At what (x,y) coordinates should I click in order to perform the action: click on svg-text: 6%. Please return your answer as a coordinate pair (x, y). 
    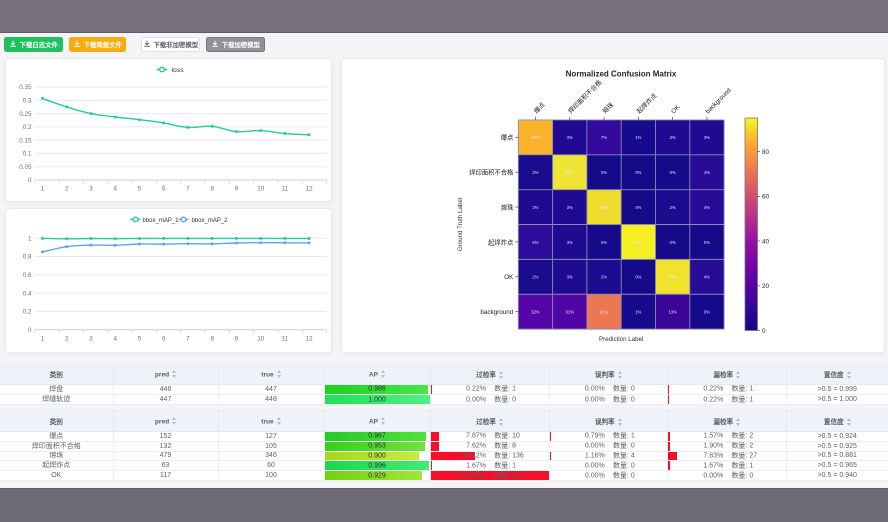
    Looking at the image, I should click on (535, 242).